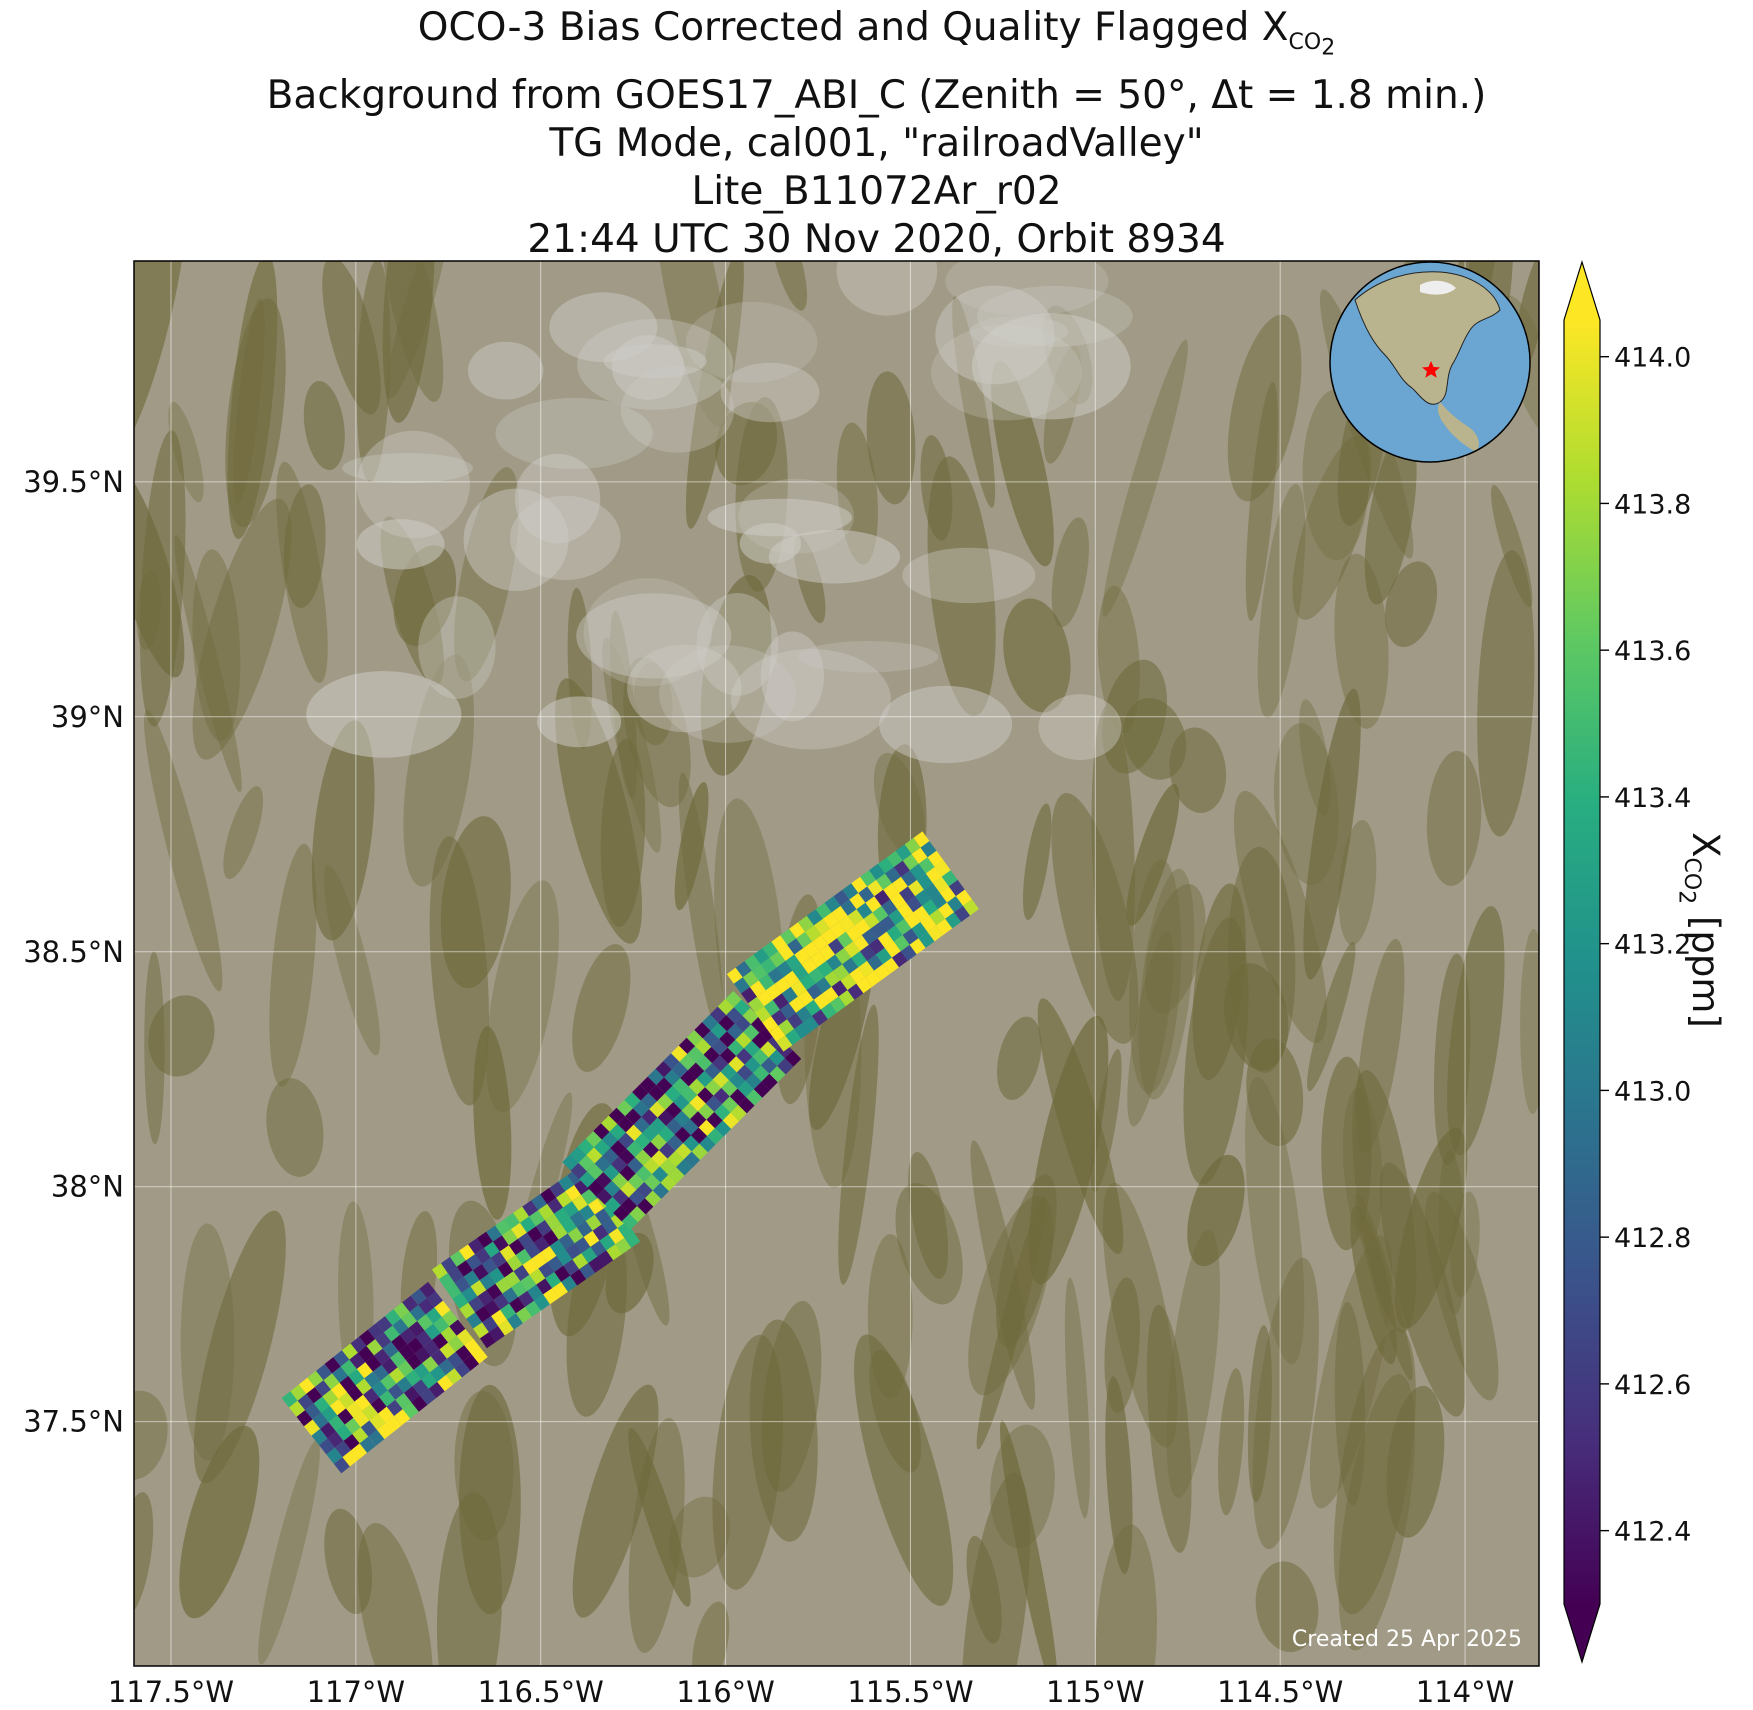 Image resolution: width=1753 pixels, height=1710 pixels. What do you see at coordinates (1430, 362) in the screenshot?
I see `inset-globe` at bounding box center [1430, 362].